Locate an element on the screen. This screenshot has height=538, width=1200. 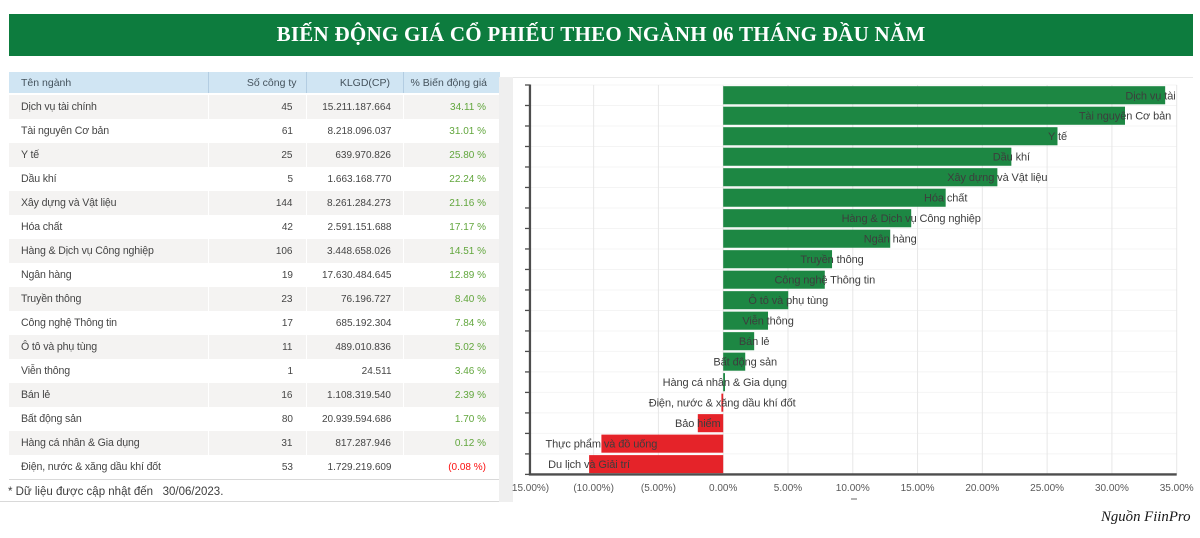
svg-text: Xây dựng và Vật liệu is located at coordinates (997, 178).